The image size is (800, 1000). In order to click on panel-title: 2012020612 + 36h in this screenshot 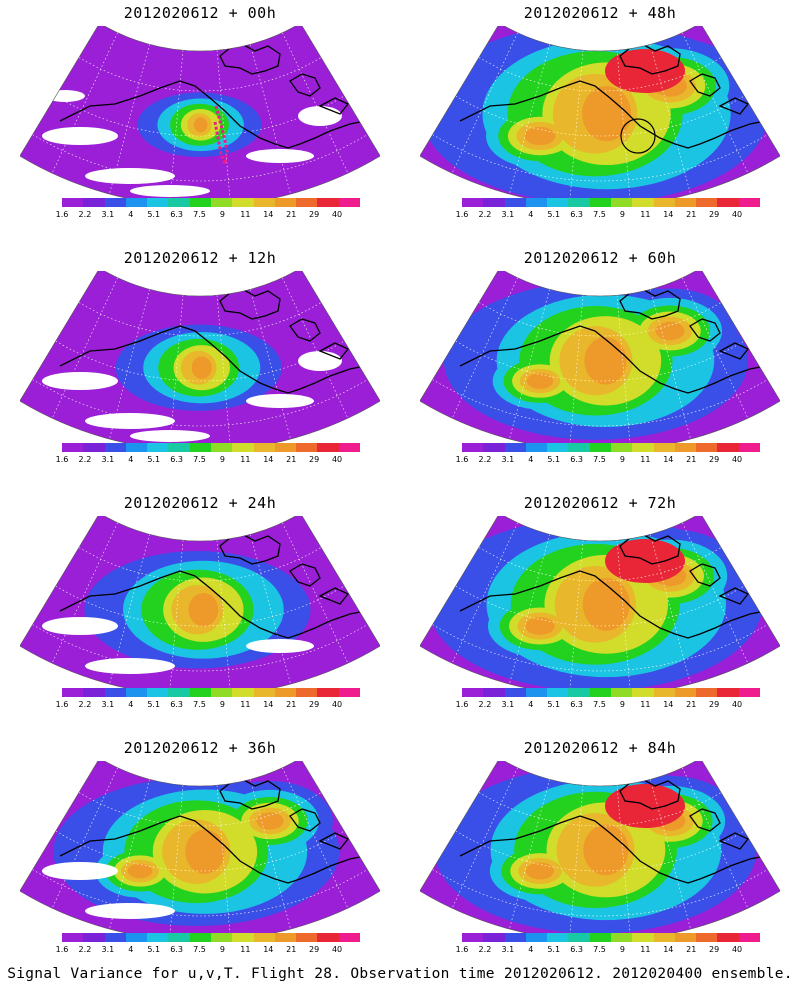, I will do `click(200, 748)`.